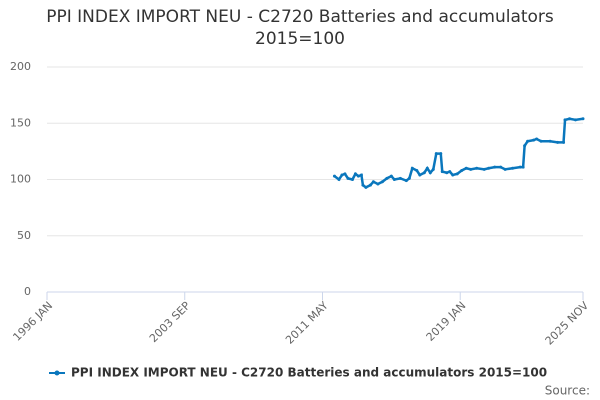  Describe the element at coordinates (170, 322) in the screenshot. I see `x-tick-label: 2003 SEP` at that location.